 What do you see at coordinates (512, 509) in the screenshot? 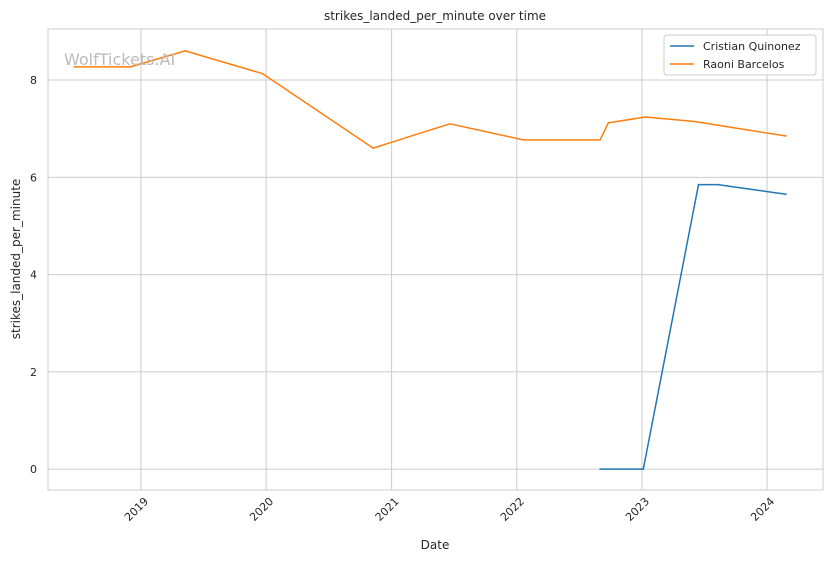
I see `x-tick-label: 2022` at bounding box center [512, 509].